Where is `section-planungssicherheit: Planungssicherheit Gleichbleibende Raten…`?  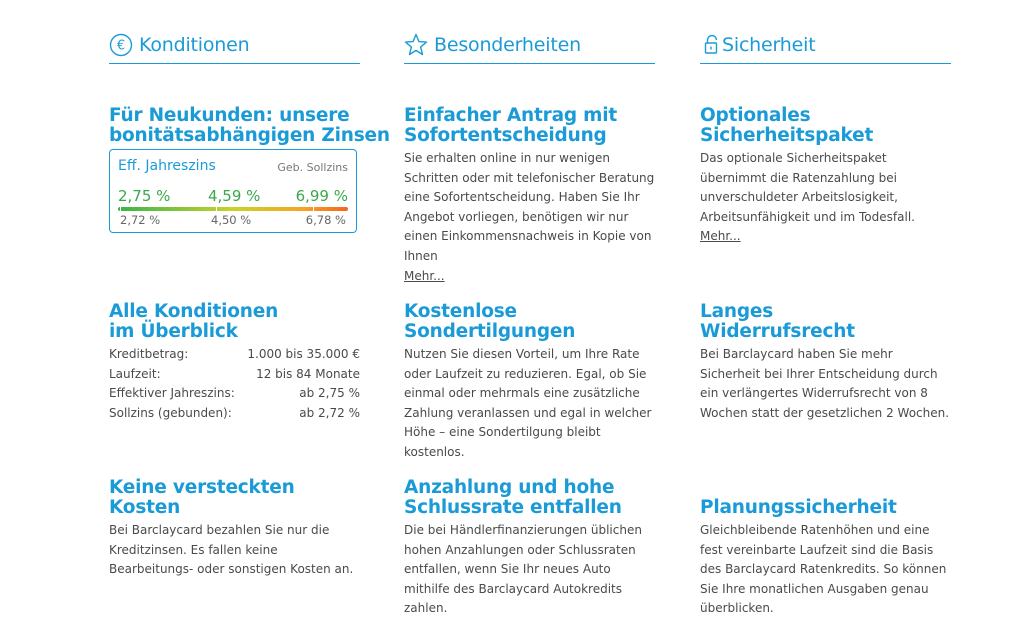 section-planungssicherheit: Planungssicherheit Gleichbleibende Raten… is located at coordinates (825, 558).